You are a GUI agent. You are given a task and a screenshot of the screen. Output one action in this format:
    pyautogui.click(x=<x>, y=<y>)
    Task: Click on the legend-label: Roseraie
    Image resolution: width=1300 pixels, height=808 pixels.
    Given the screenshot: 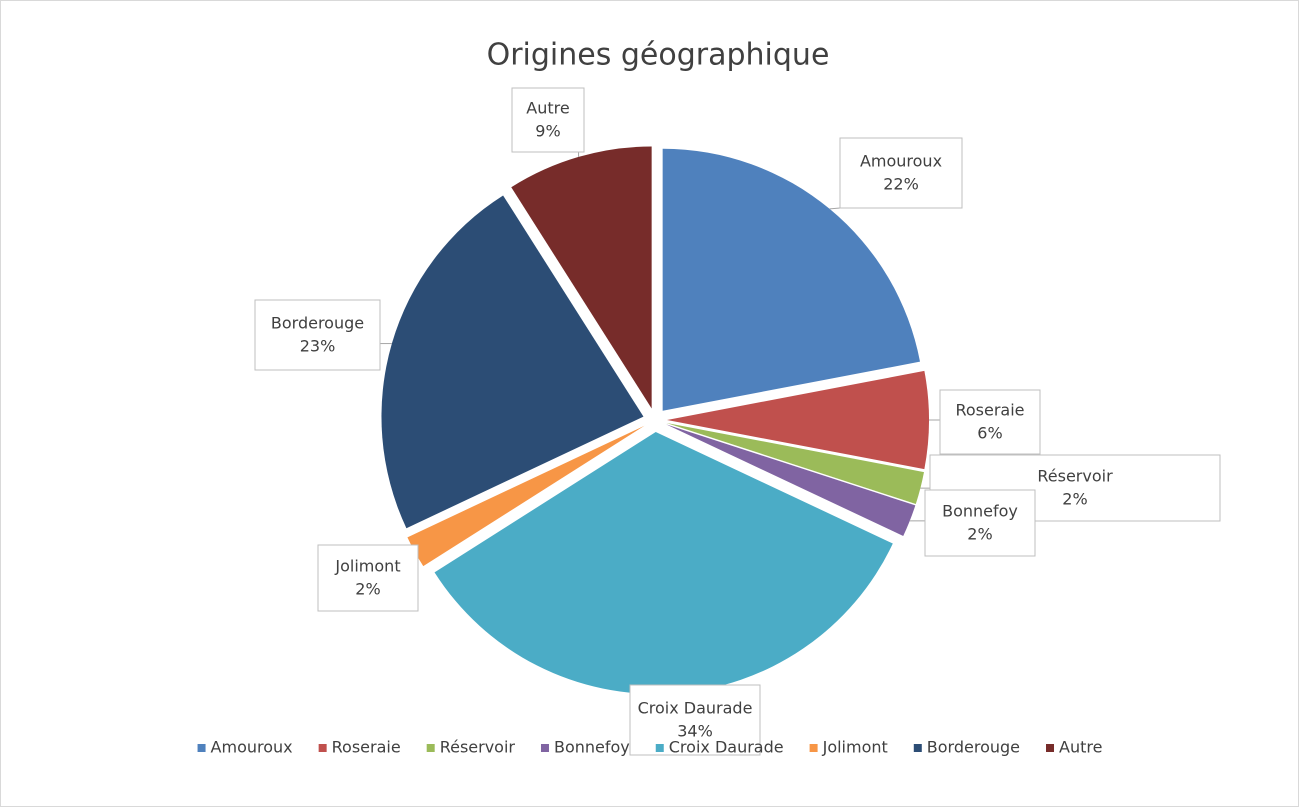 What is the action you would take?
    pyautogui.click(x=366, y=747)
    